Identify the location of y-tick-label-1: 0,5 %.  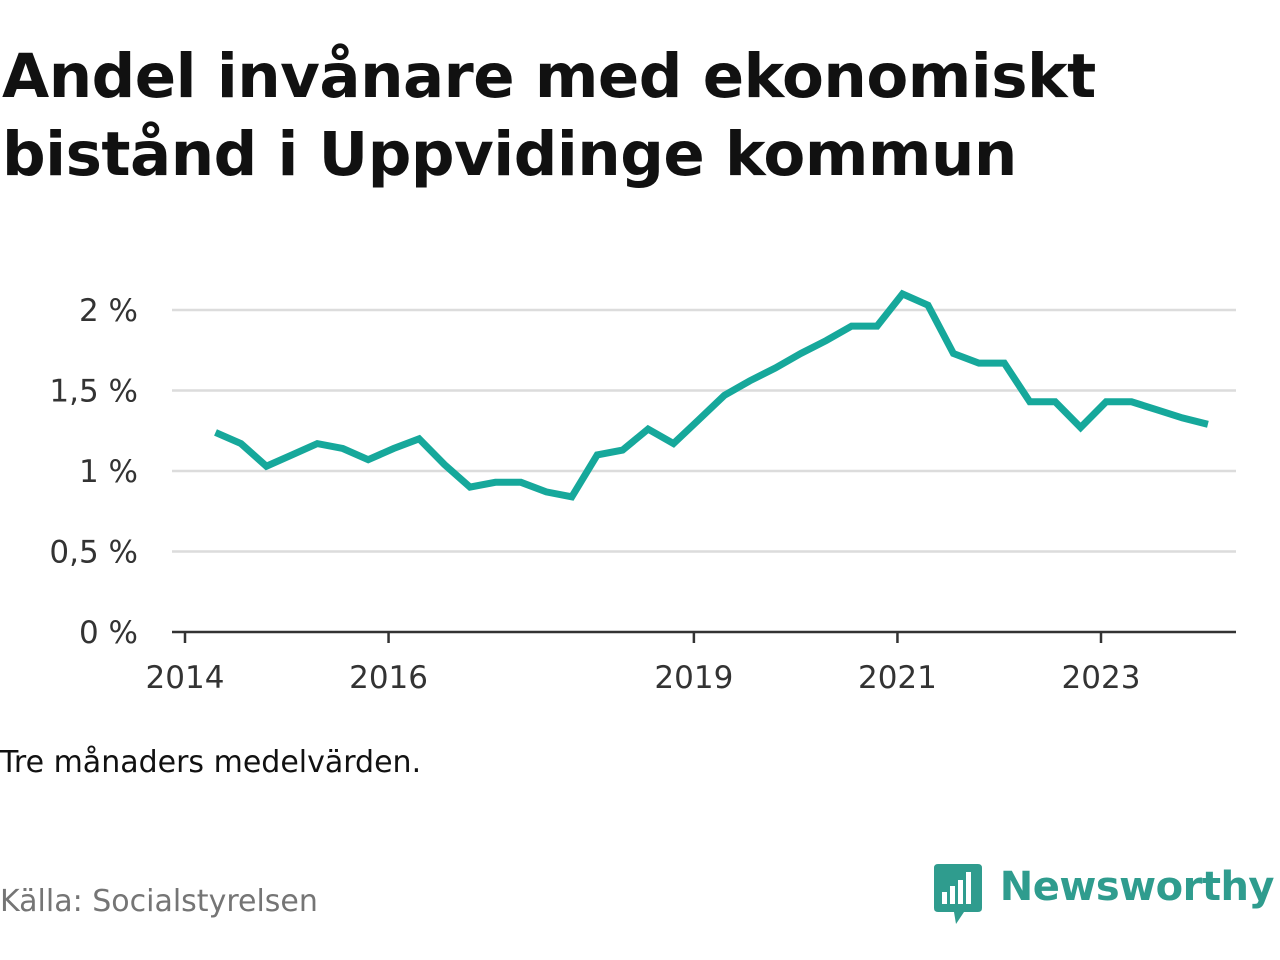
(93, 553).